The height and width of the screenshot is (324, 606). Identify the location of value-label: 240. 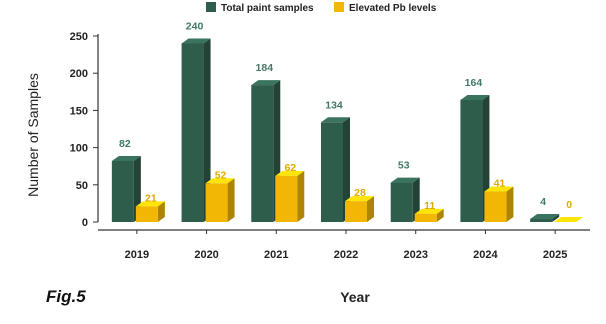
(195, 26).